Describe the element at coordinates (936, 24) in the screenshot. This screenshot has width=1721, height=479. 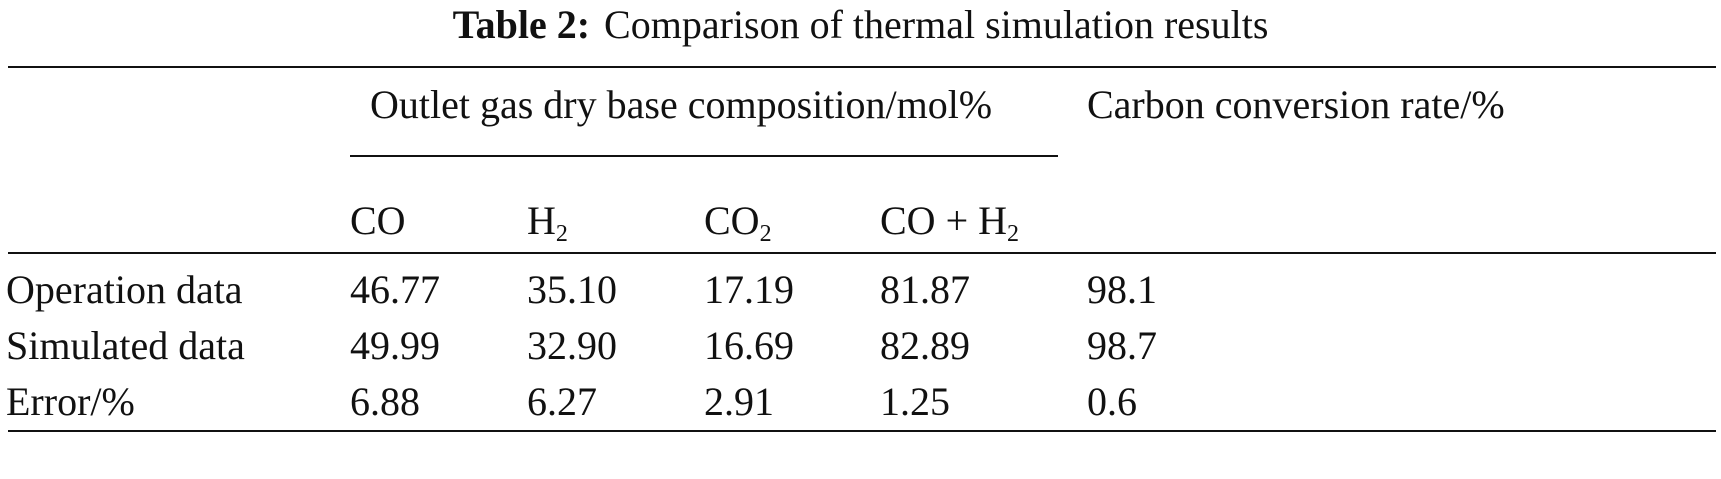
I see `table-title: Comparison of thermal simulation results` at that location.